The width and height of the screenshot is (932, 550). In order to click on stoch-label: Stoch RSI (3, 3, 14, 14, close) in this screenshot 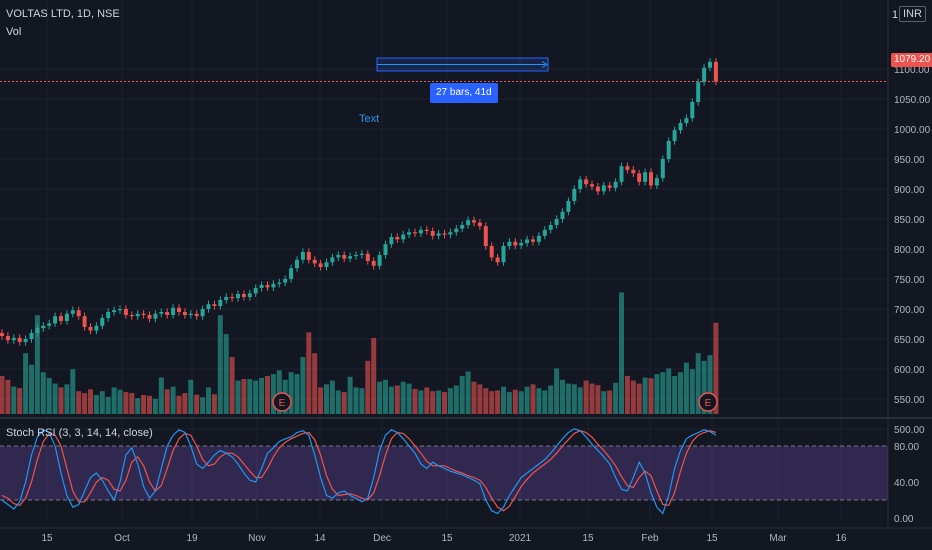, I will do `click(79, 433)`.